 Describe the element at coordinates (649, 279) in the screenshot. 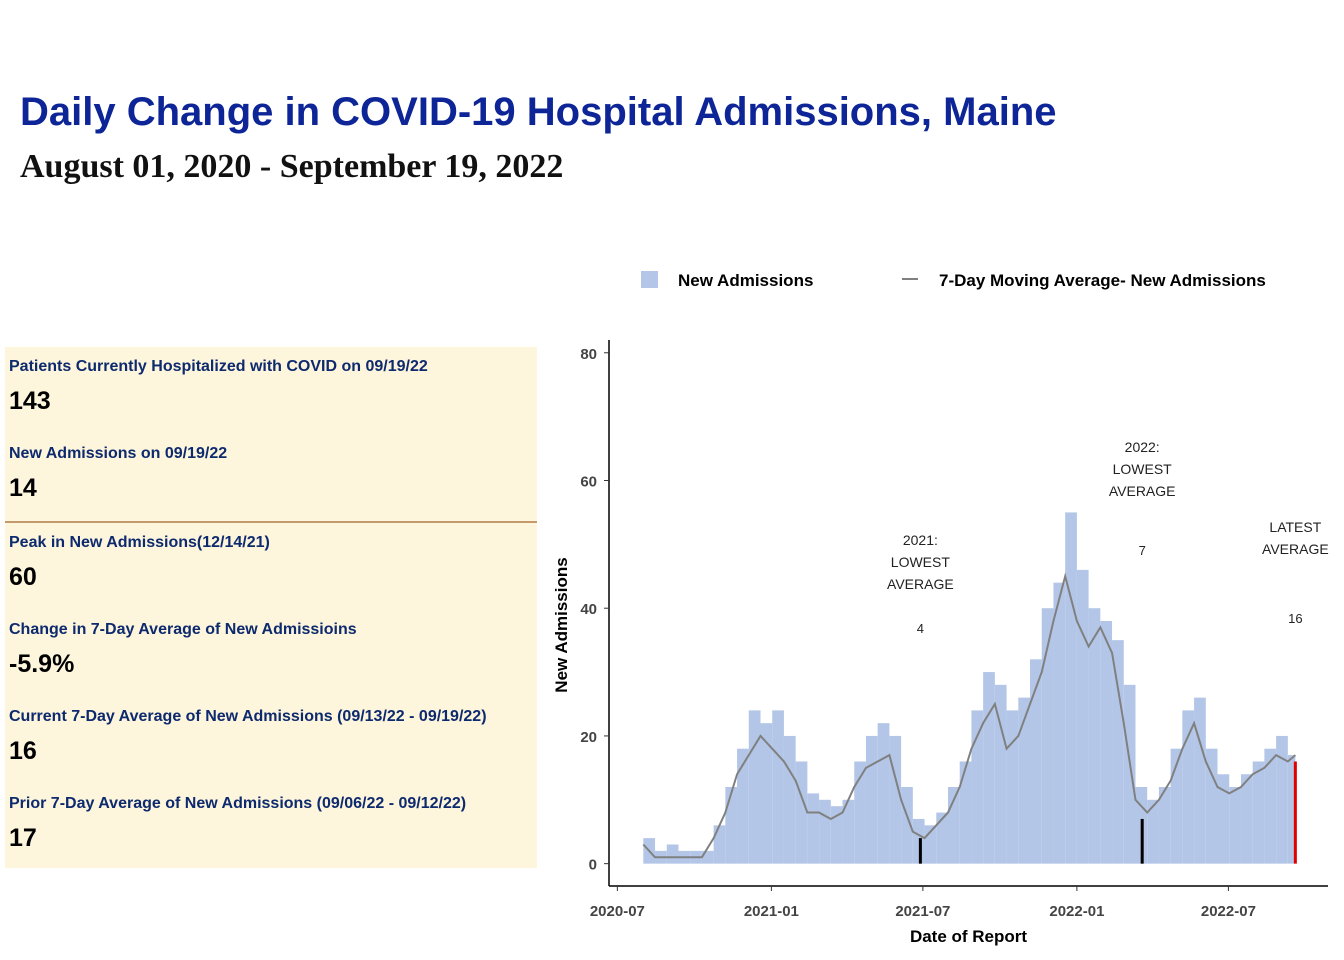

I see `legend-swatch` at that location.